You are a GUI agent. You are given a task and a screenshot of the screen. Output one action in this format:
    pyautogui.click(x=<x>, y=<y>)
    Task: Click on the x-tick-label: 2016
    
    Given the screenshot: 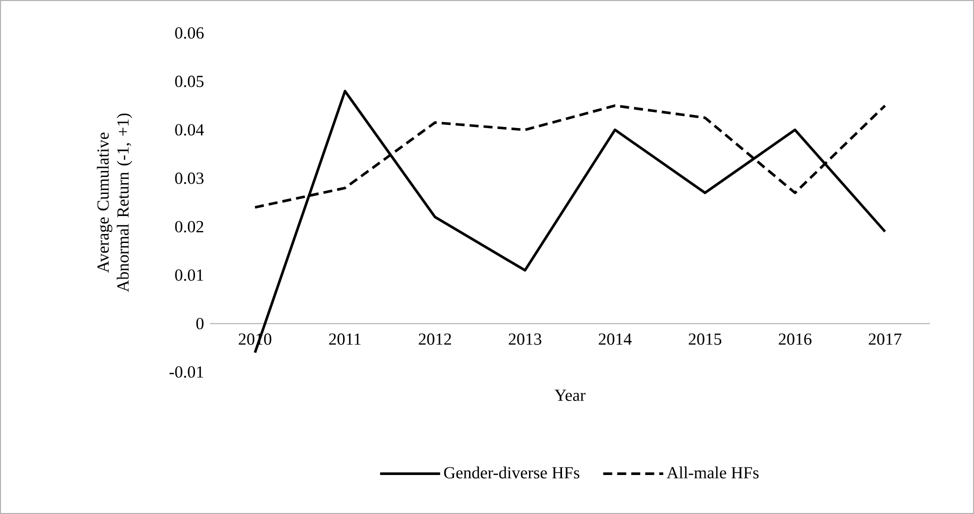 What is the action you would take?
    pyautogui.click(x=795, y=339)
    